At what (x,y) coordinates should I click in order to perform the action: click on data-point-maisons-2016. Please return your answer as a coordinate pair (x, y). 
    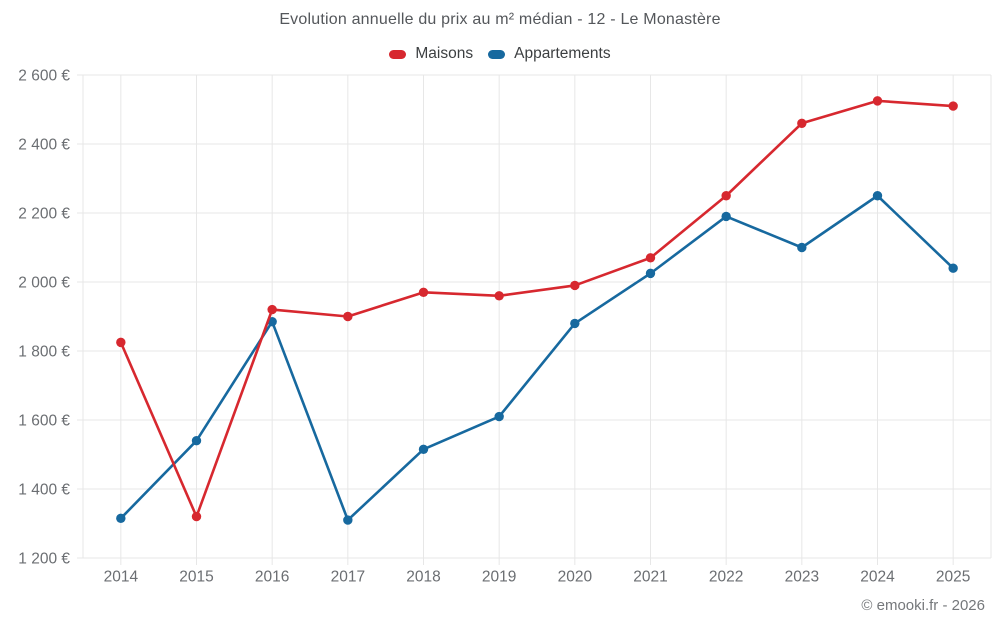
    Looking at the image, I should click on (272, 309).